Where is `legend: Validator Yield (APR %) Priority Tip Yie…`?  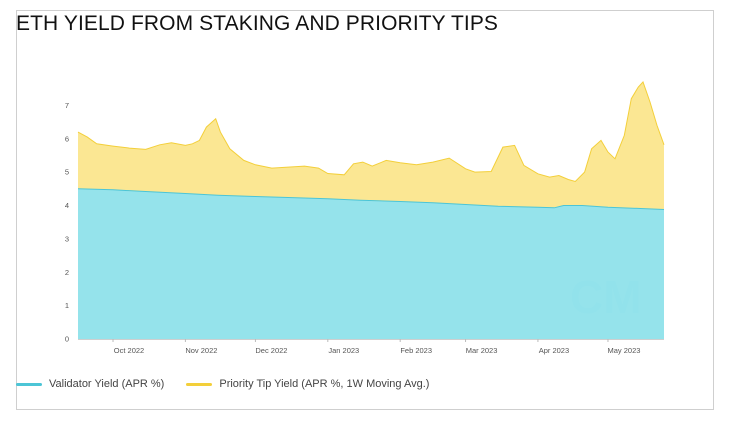 legend: Validator Yield (APR %) Priority Tip Yie… is located at coordinates (233, 384).